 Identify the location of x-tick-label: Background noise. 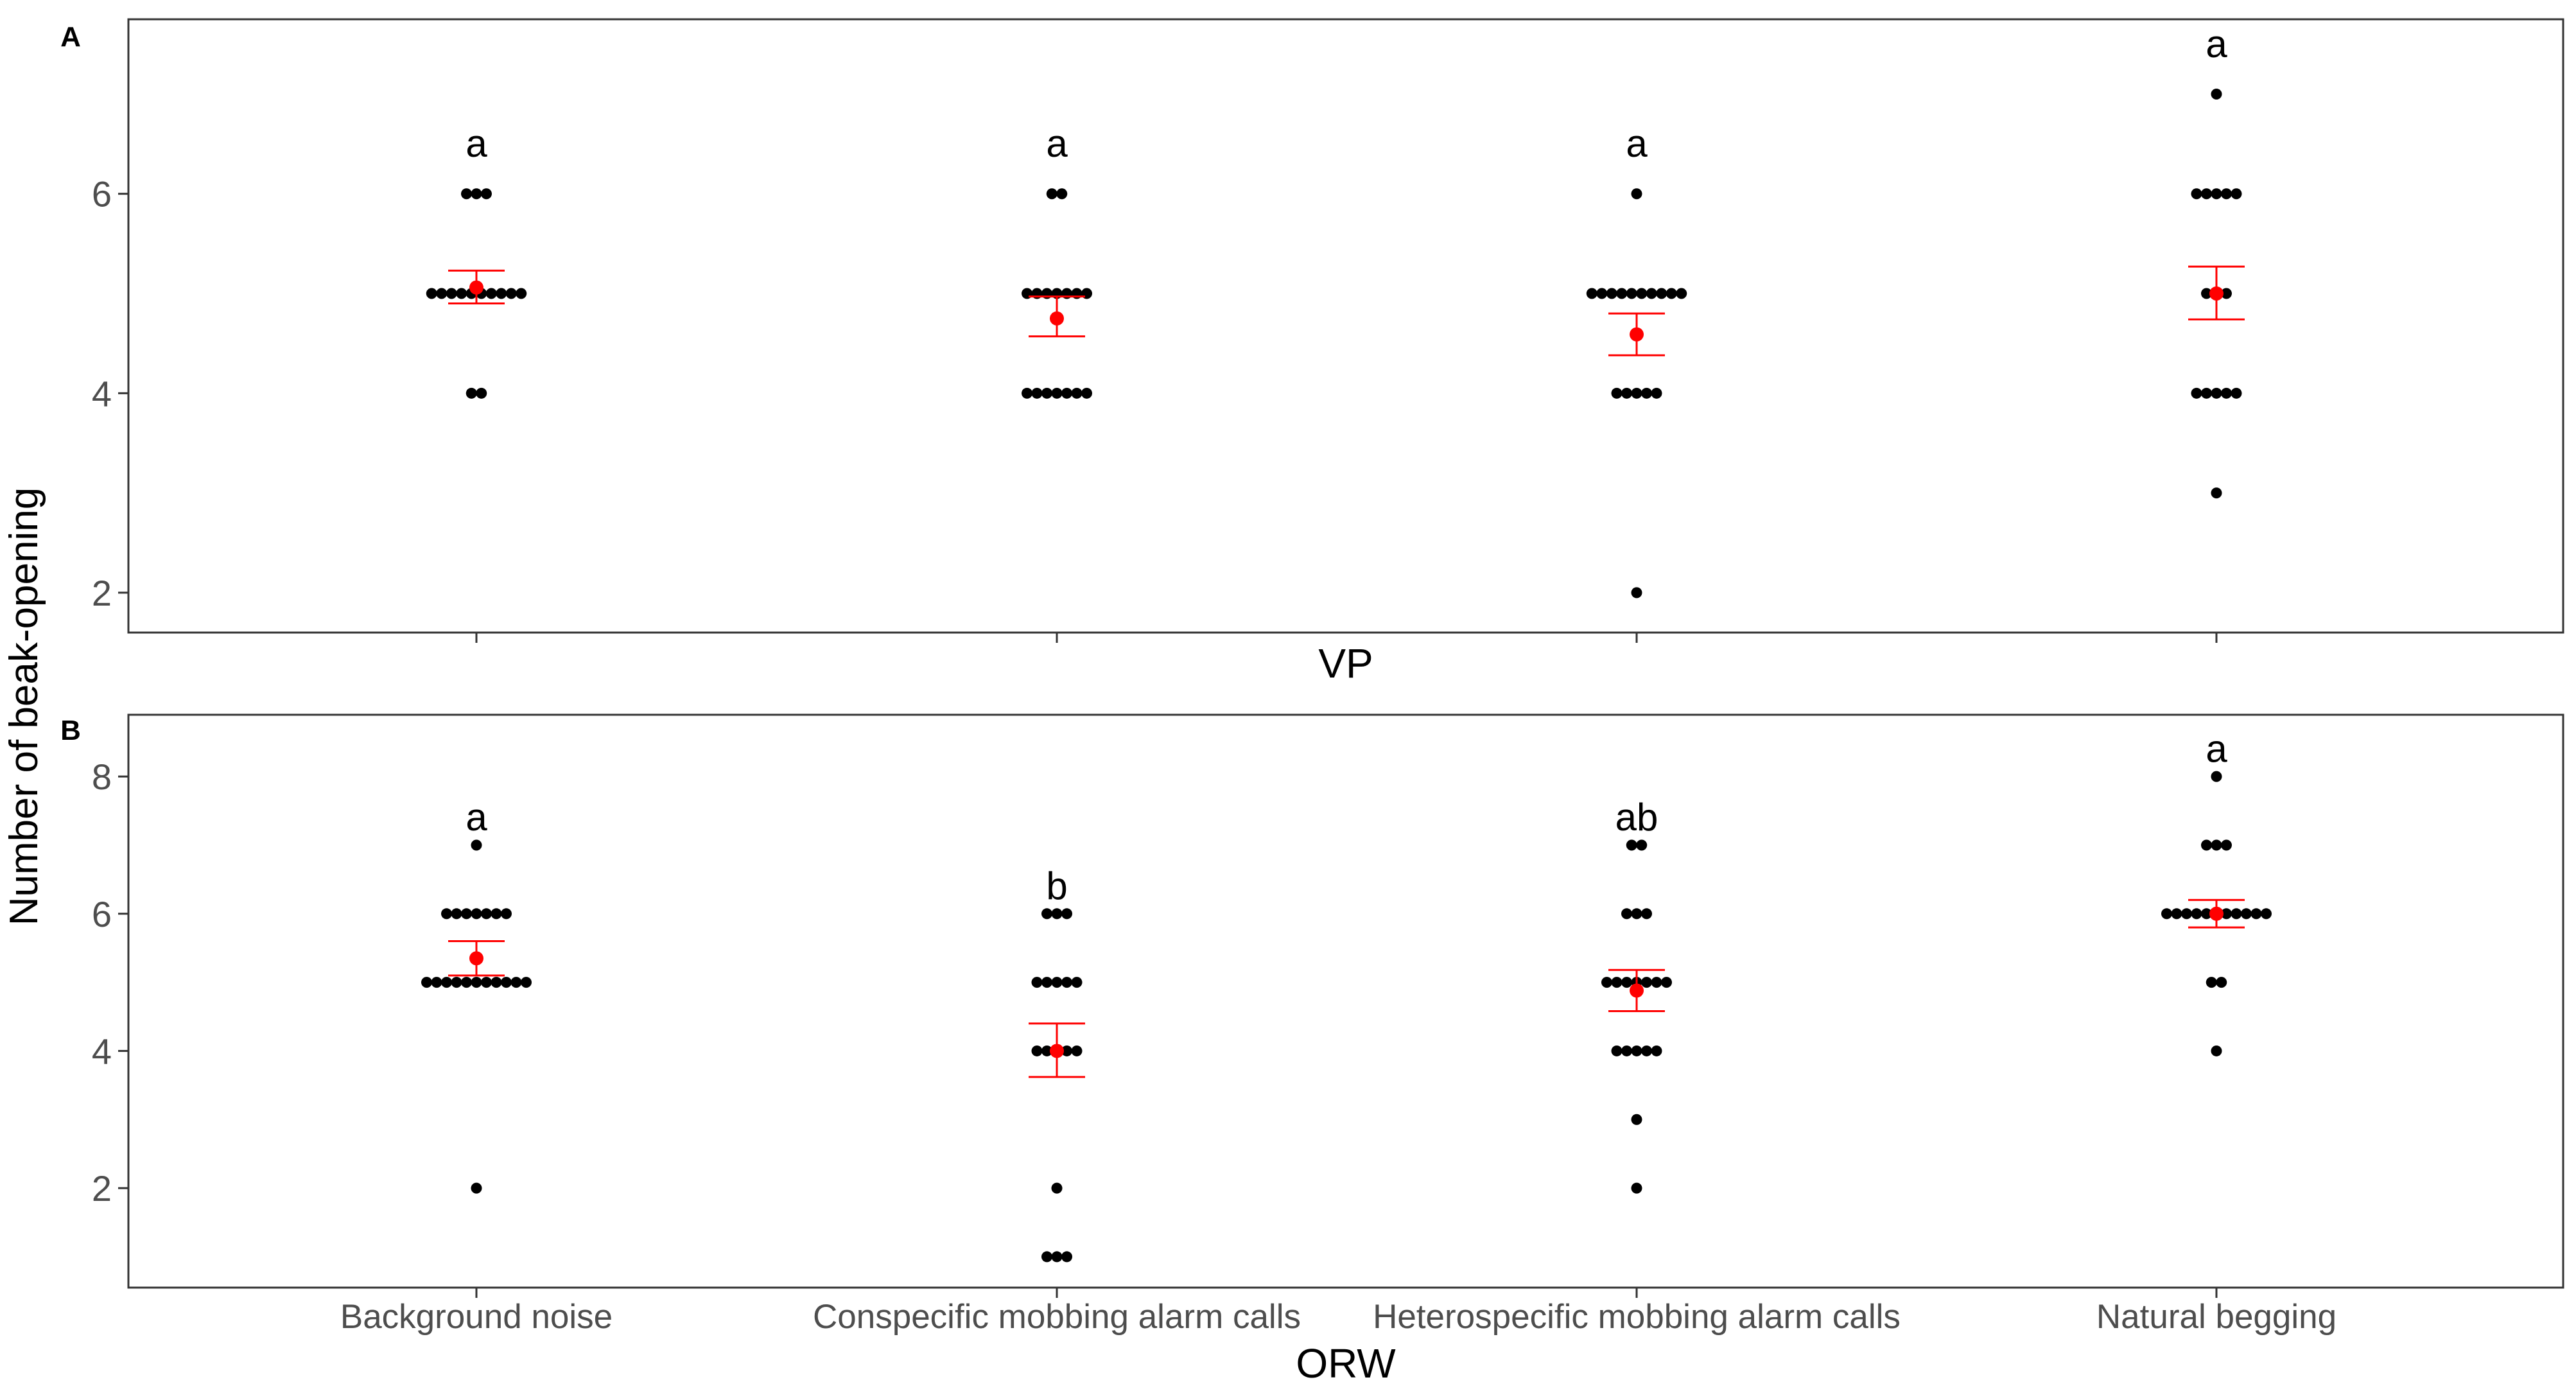
(476, 1317).